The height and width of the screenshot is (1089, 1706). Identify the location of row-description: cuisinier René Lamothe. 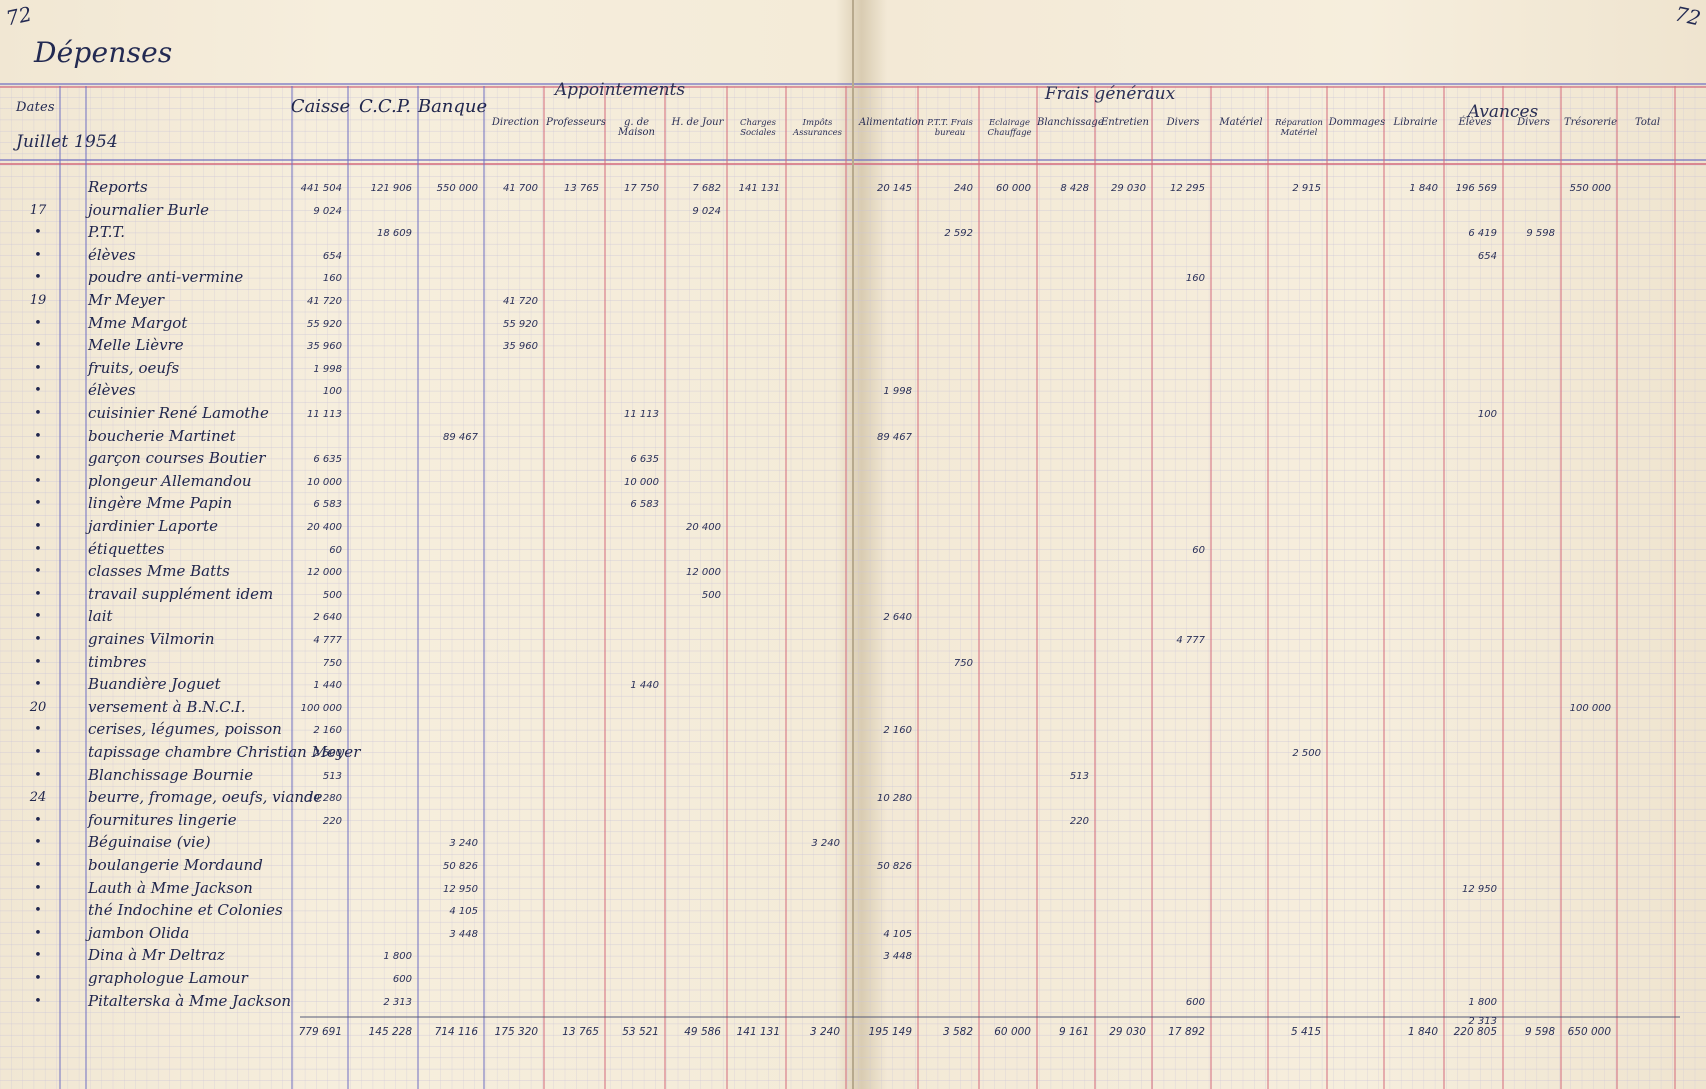
(178, 413).